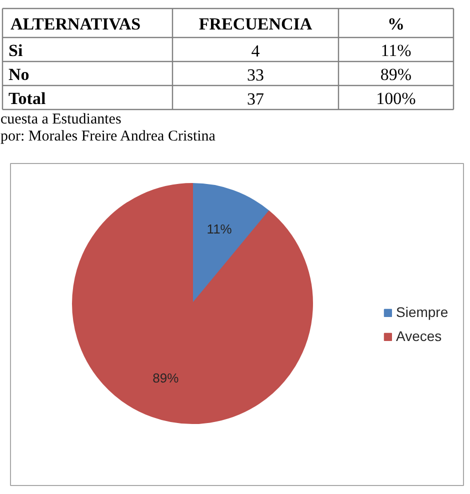 This screenshot has width=470, height=494. What do you see at coordinates (422, 312) in the screenshot?
I see `legend-label: Siempre` at bounding box center [422, 312].